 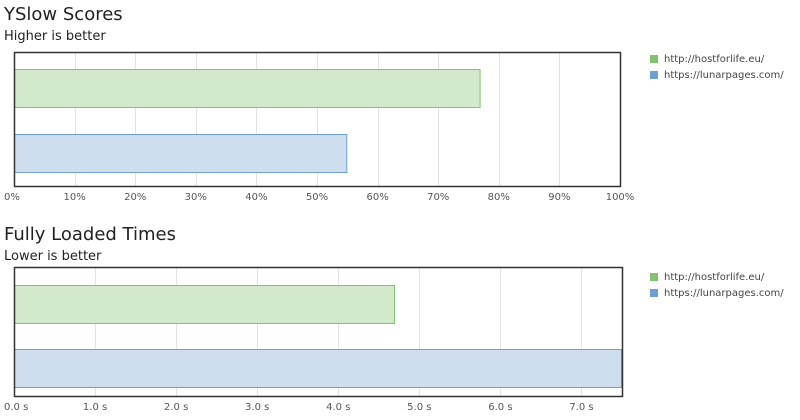 I want to click on chart-title: Fully Loaded Times, so click(x=90, y=234).